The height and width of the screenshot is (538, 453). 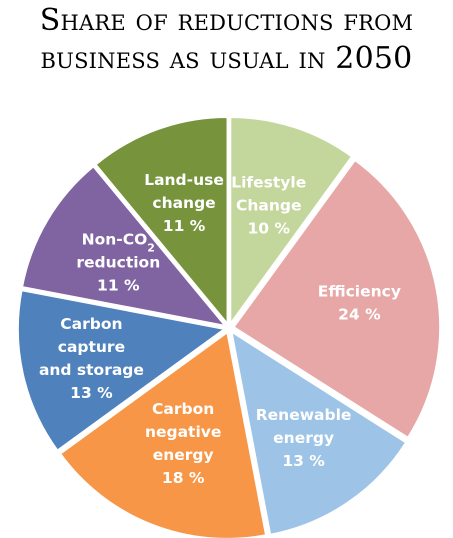 What do you see at coordinates (184, 203) in the screenshot?
I see `slice-label-land-use-change: Land-use change 11 %` at bounding box center [184, 203].